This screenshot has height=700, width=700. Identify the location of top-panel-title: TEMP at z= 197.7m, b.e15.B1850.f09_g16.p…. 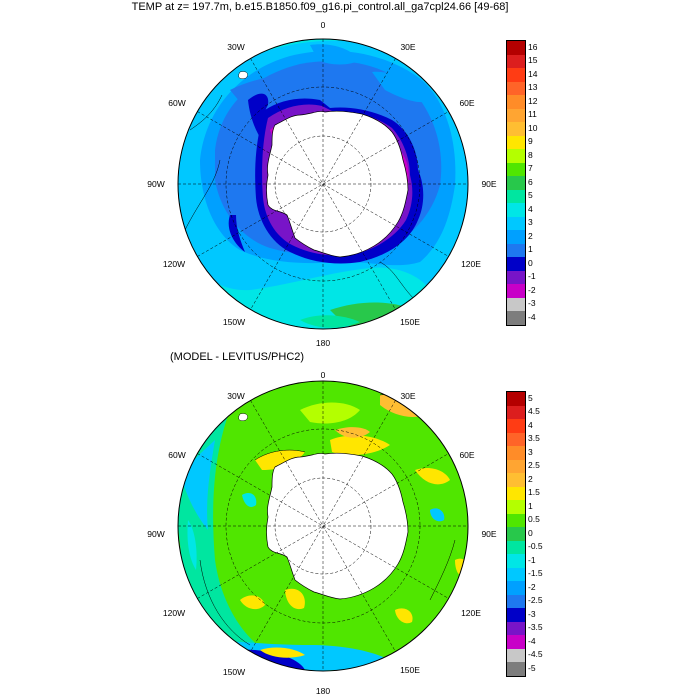
(320, 7).